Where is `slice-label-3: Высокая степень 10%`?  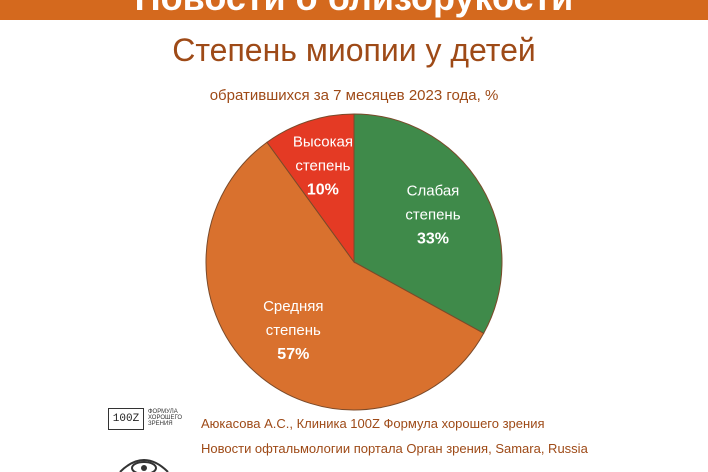 slice-label-3: Высокая степень 10% is located at coordinates (323, 165).